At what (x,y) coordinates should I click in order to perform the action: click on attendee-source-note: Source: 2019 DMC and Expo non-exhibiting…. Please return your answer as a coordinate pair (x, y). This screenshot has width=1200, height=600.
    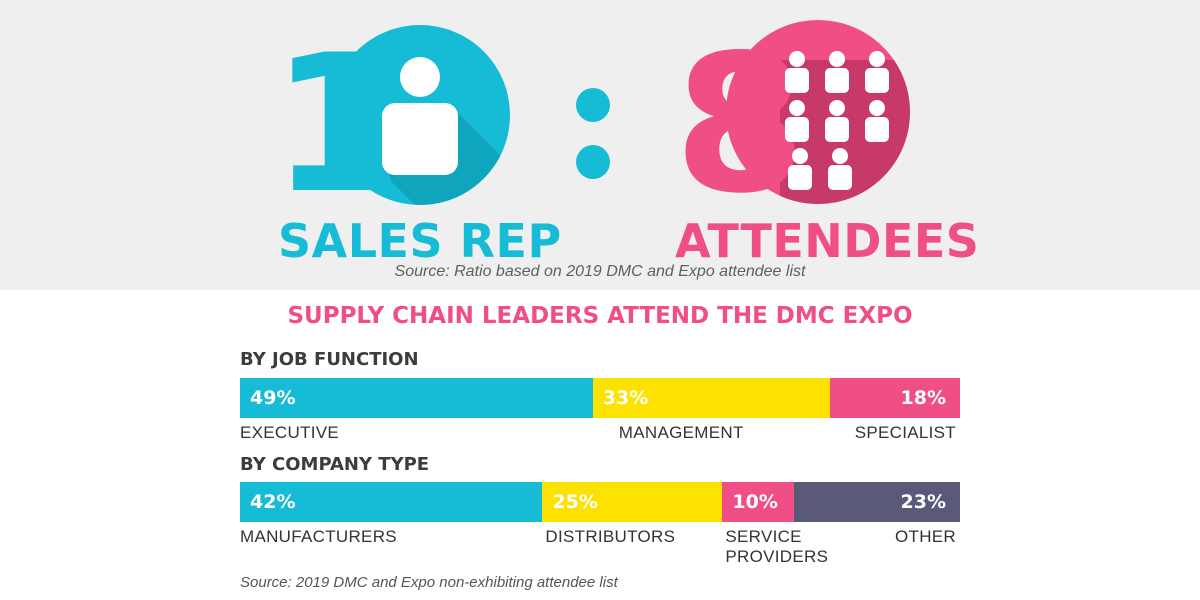
    Looking at the image, I should click on (429, 582).